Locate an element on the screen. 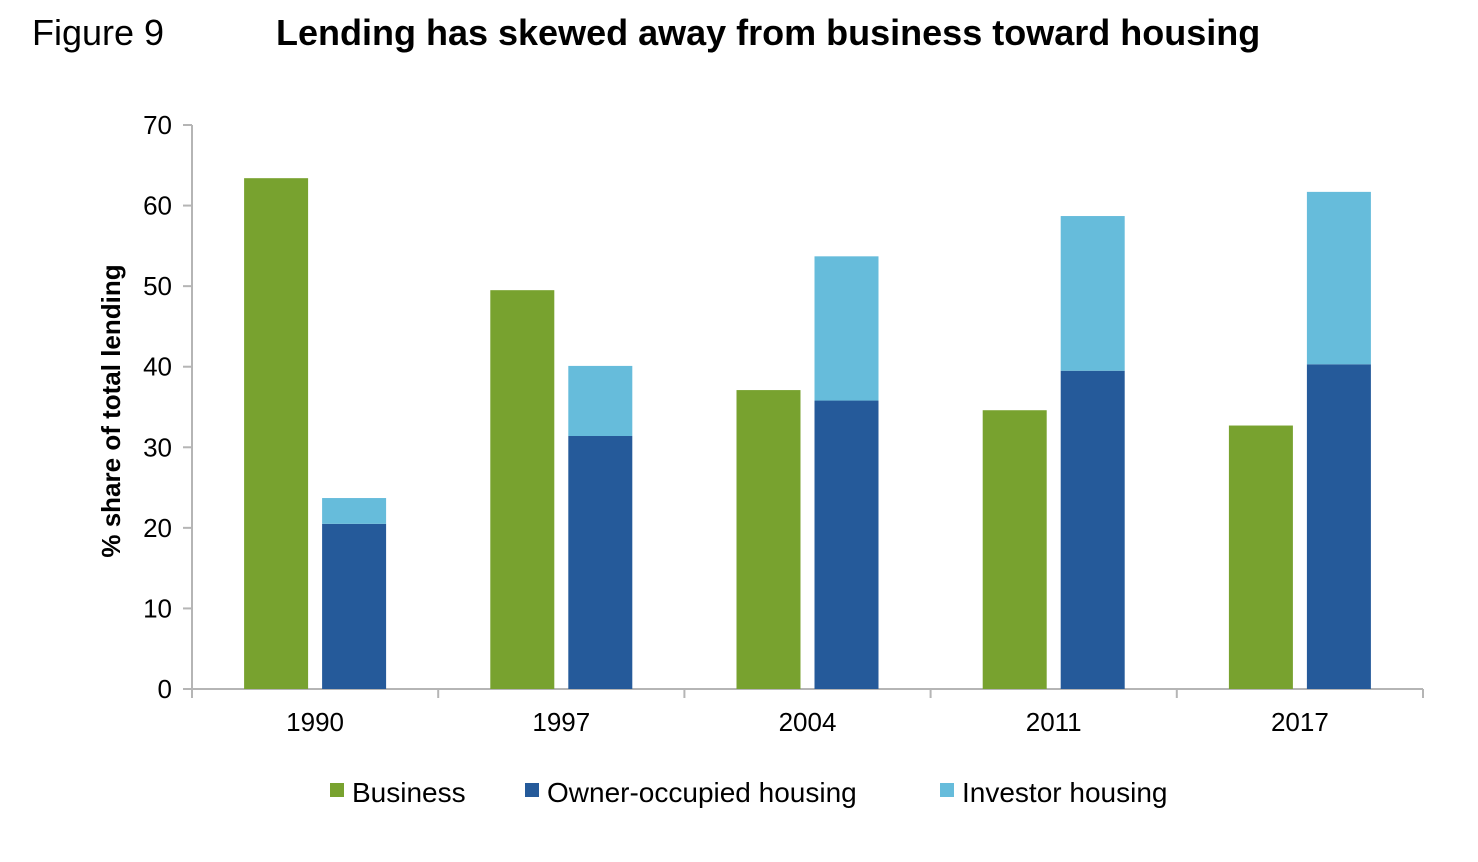 The height and width of the screenshot is (862, 1478). legend-investor-label: Investor housing is located at coordinates (1064, 792).